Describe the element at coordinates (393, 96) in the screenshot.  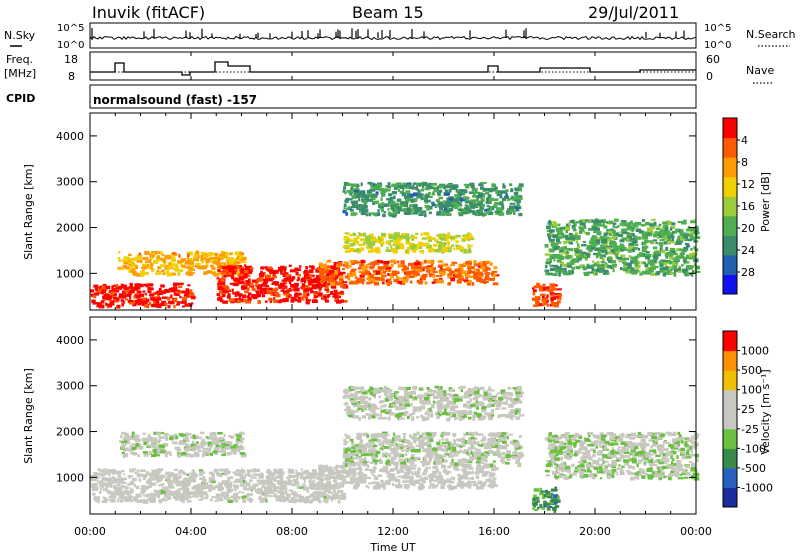
I see `cpid-panel` at that location.